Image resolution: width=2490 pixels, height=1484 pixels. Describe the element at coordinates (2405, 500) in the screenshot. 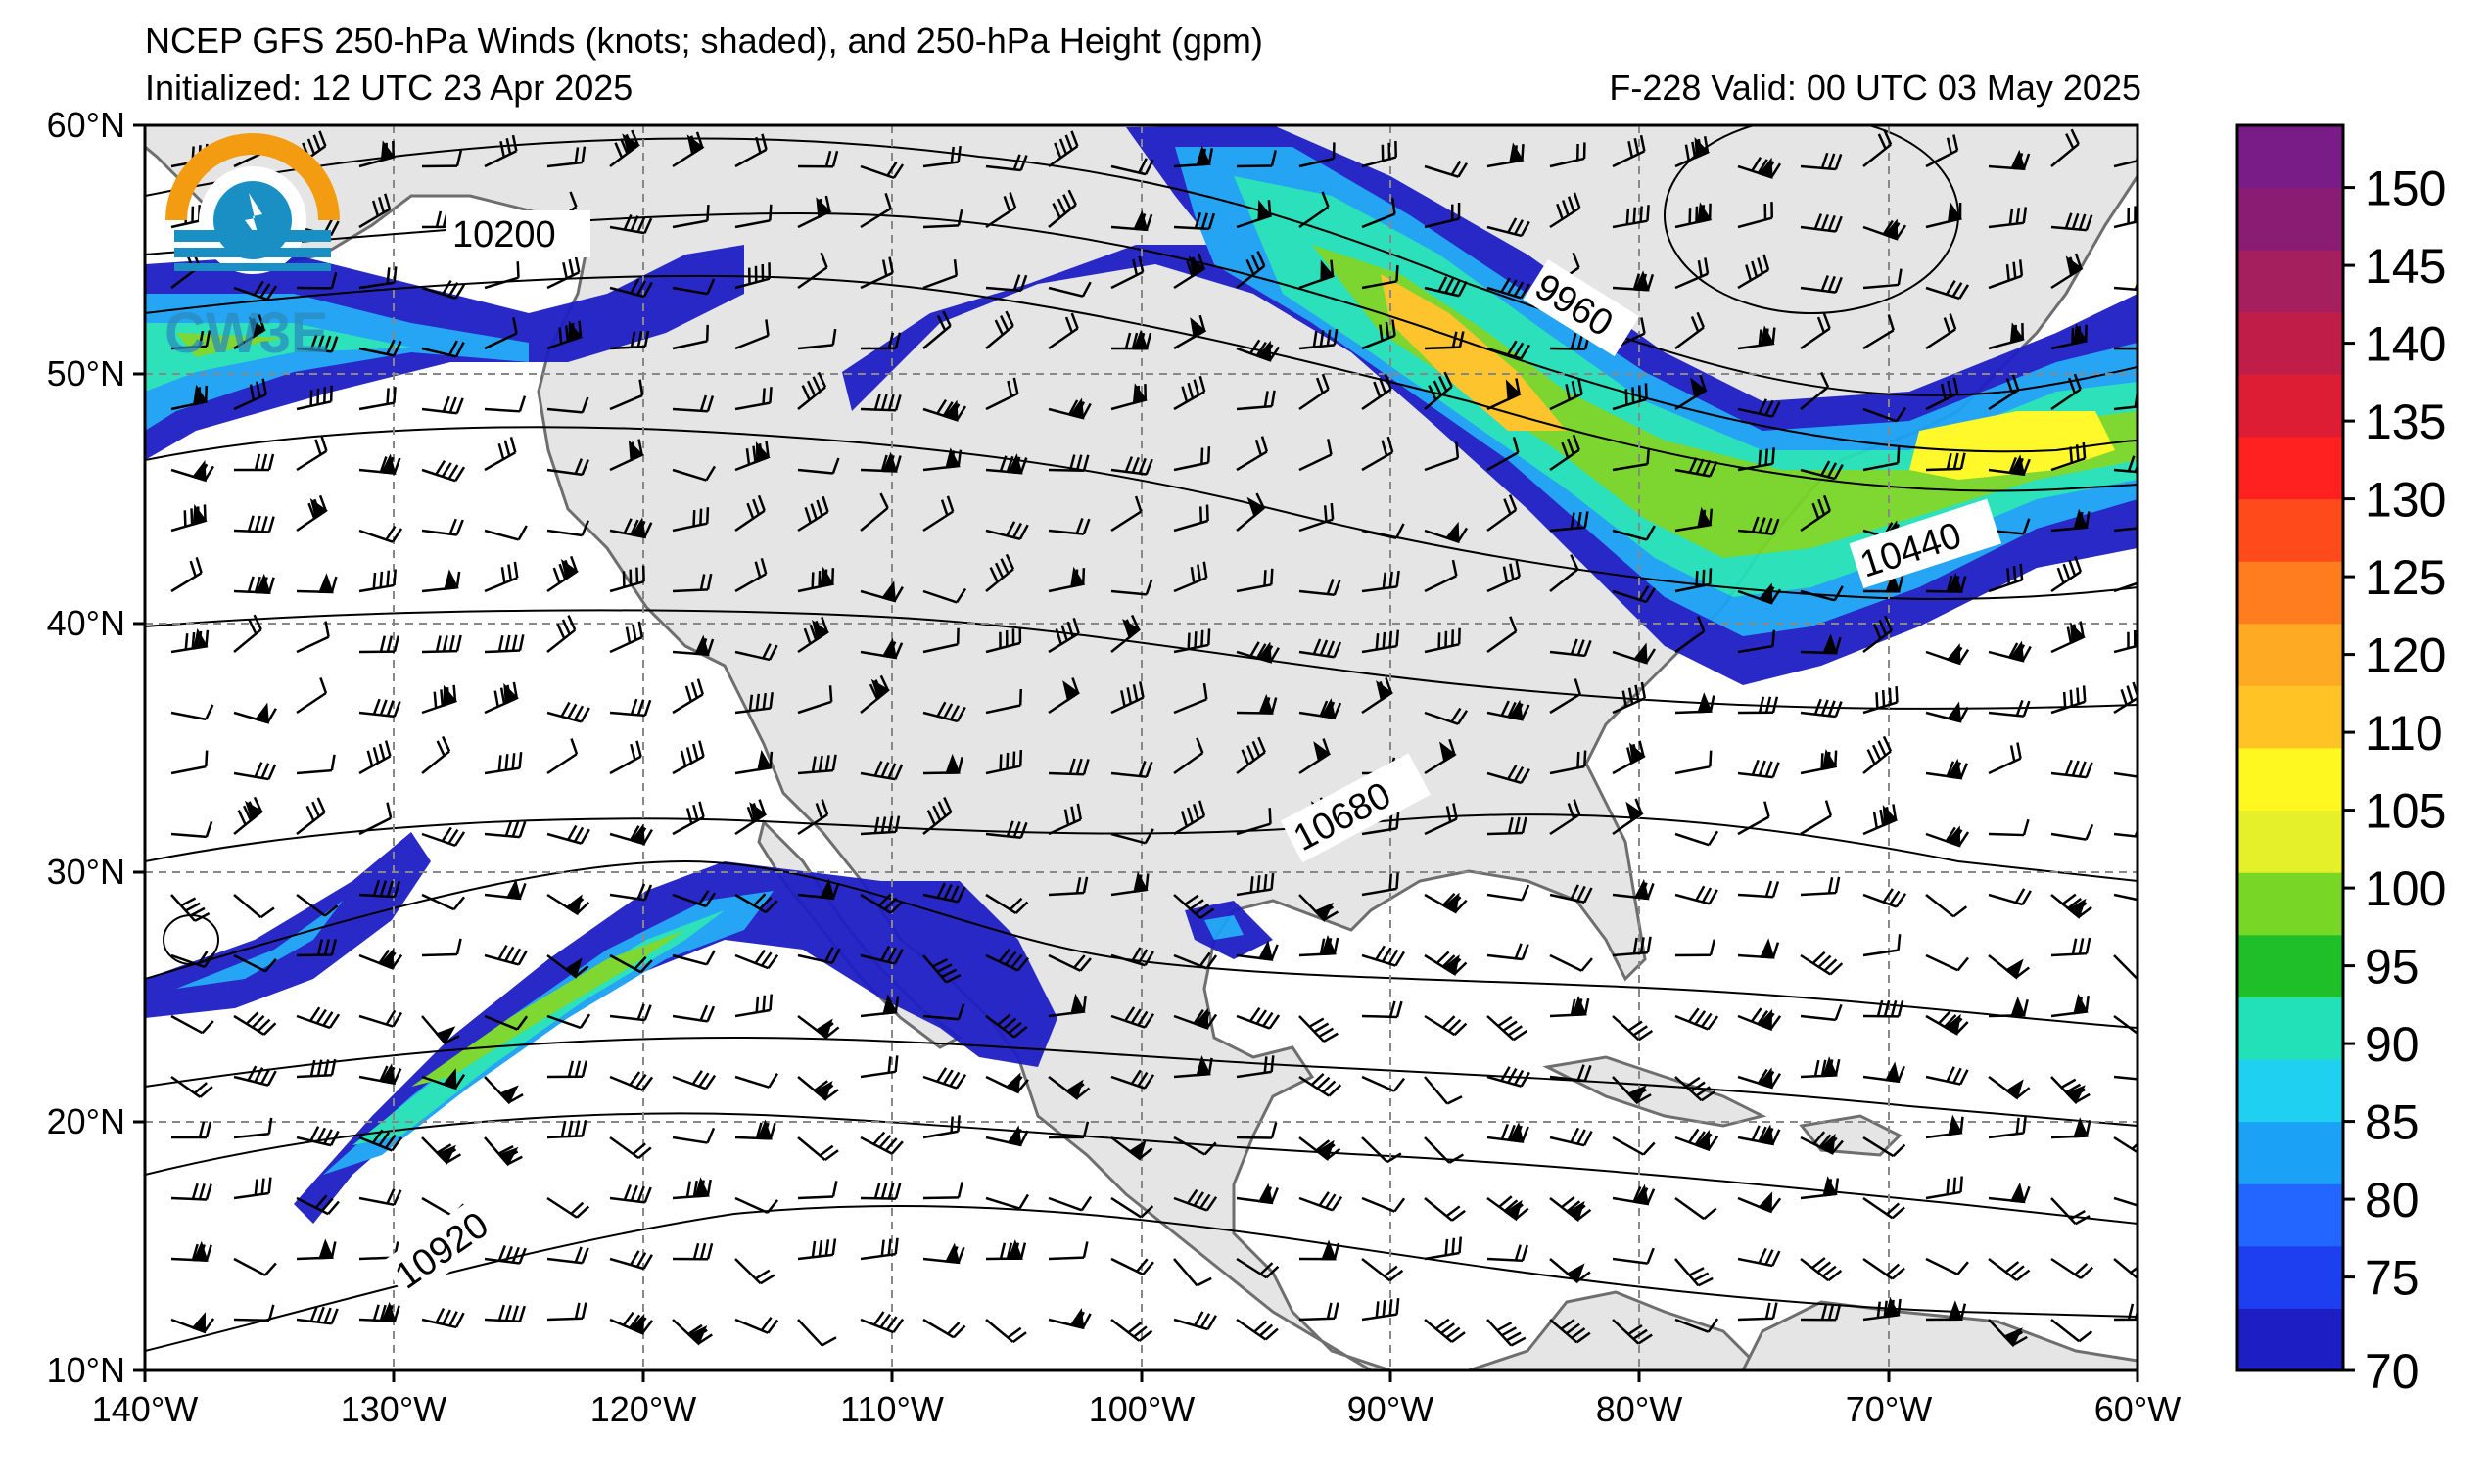

I see `colorbar-label: 130` at that location.